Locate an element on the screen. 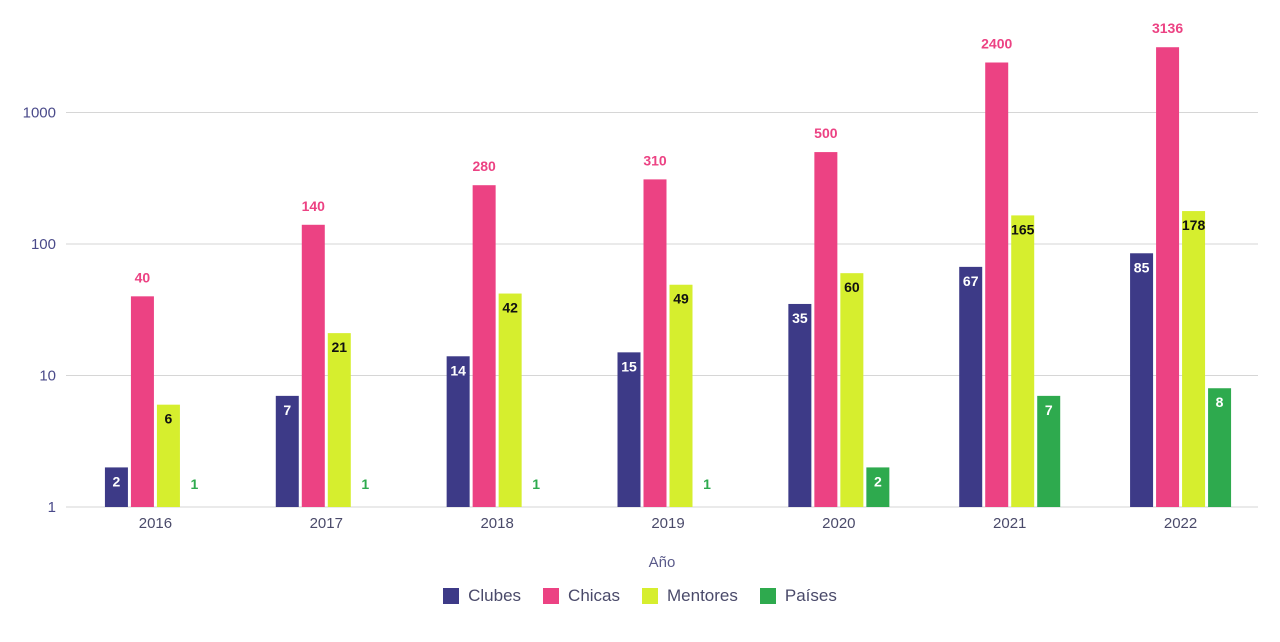 The width and height of the screenshot is (1280, 642). x-tick-label: 2018 is located at coordinates (496, 523).